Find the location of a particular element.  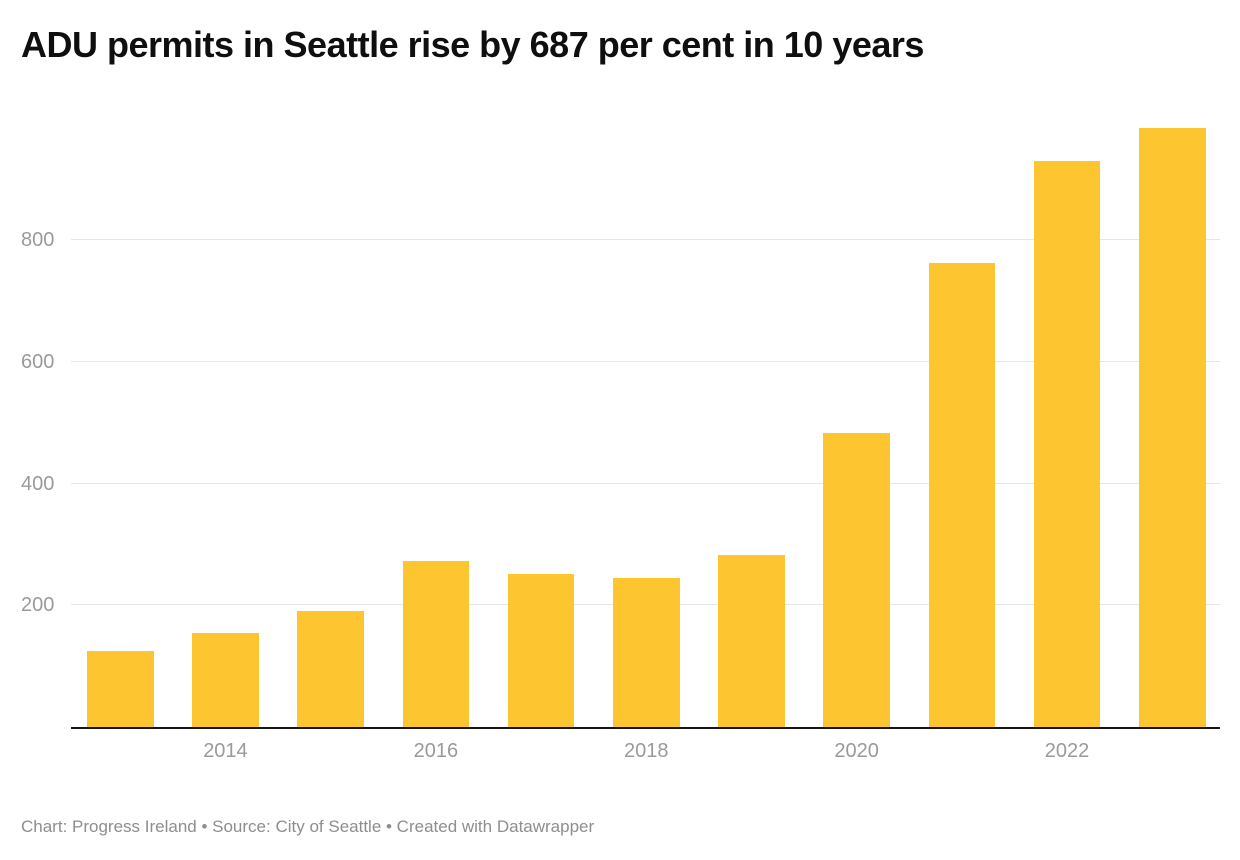

x-tick-label-2020: 2020 is located at coordinates (856, 751).